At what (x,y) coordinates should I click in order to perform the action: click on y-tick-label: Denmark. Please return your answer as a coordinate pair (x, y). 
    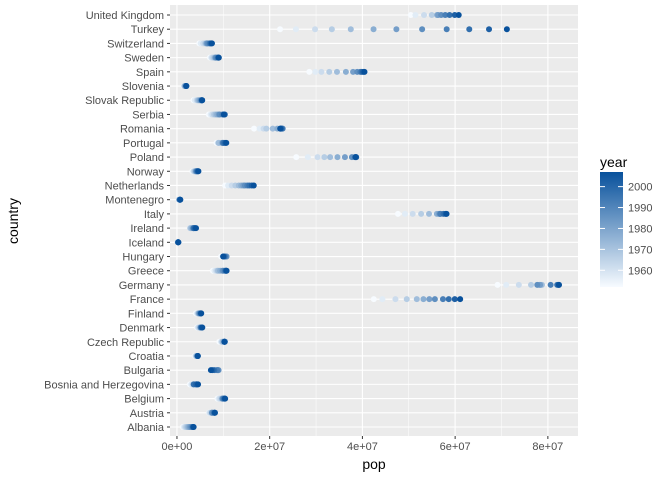
    Looking at the image, I should click on (141, 329).